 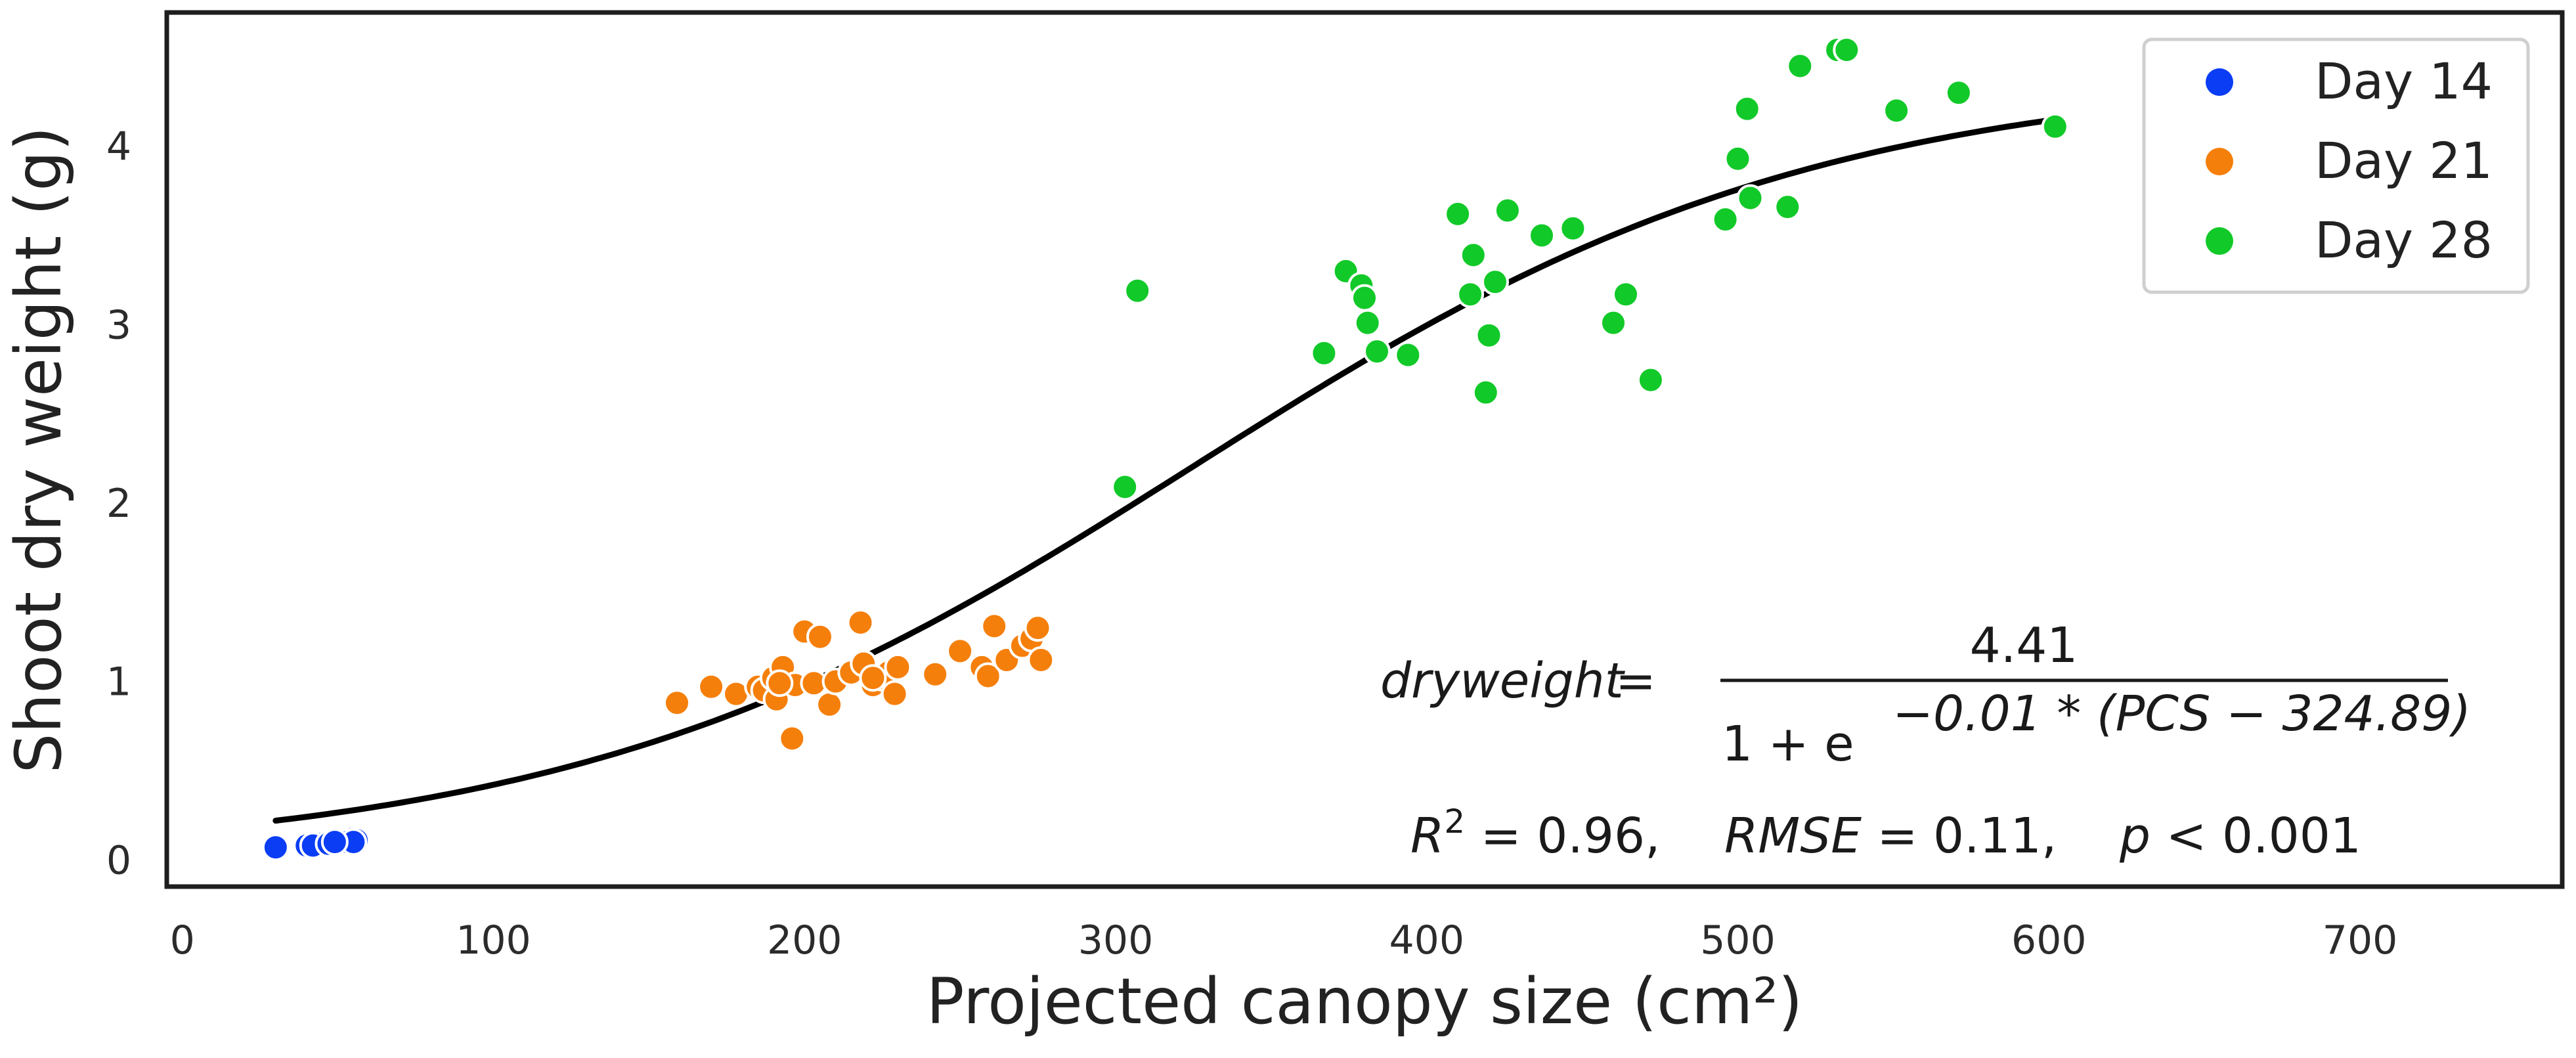 What do you see at coordinates (2049, 940) in the screenshot?
I see `x-tick-label: 600` at bounding box center [2049, 940].